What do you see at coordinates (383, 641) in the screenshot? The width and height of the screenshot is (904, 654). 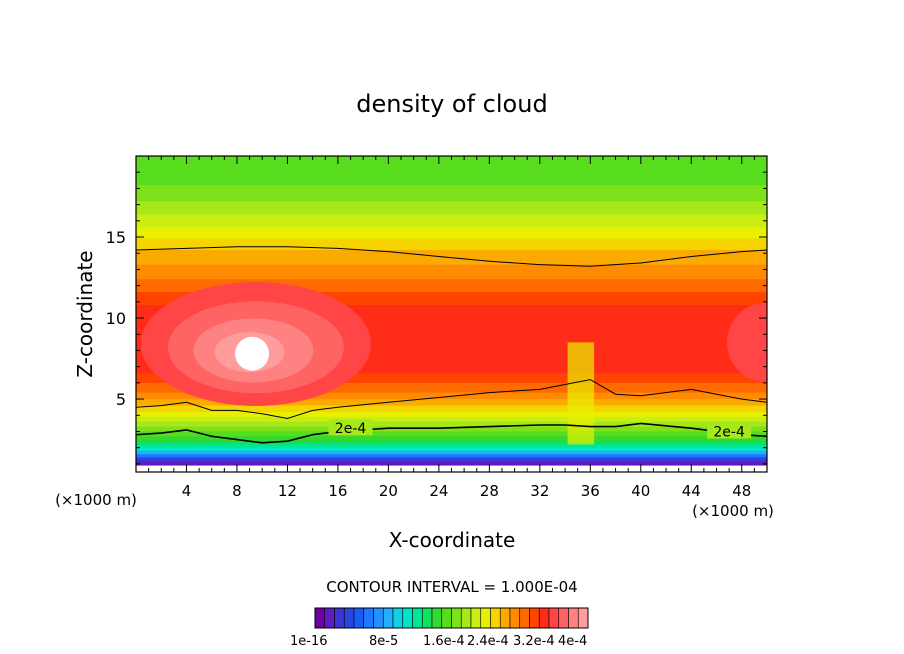 I see `colorbar-label: 8e-5` at bounding box center [383, 641].